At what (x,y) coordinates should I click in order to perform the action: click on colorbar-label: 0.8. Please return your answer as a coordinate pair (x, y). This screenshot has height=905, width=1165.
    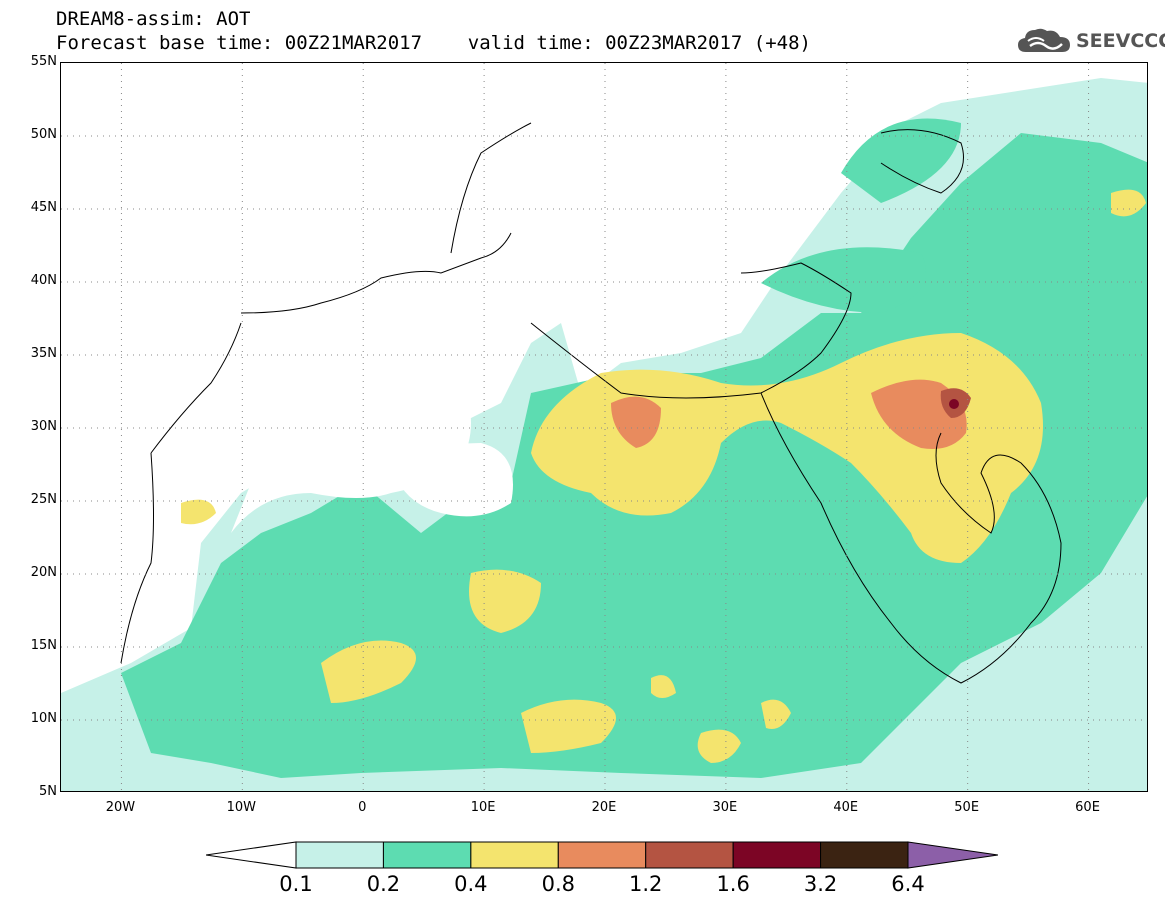
    Looking at the image, I should click on (558, 884).